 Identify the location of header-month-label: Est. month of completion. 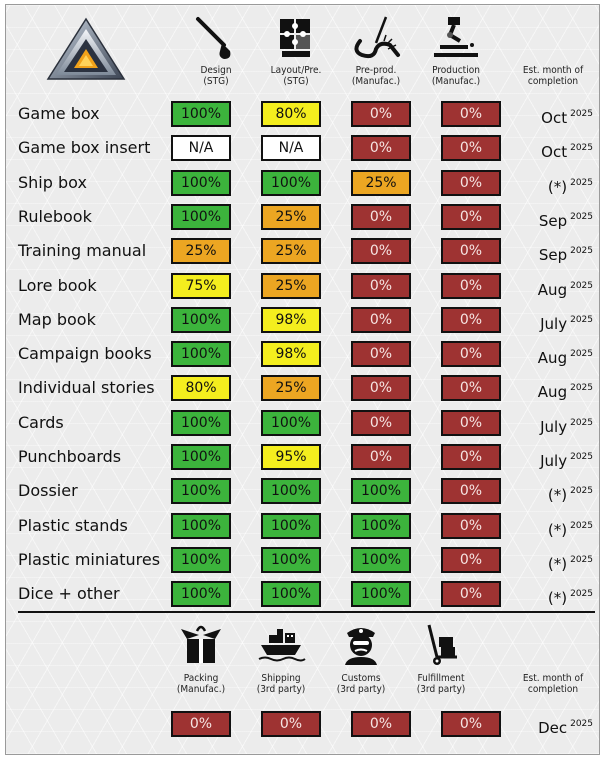
(553, 76).